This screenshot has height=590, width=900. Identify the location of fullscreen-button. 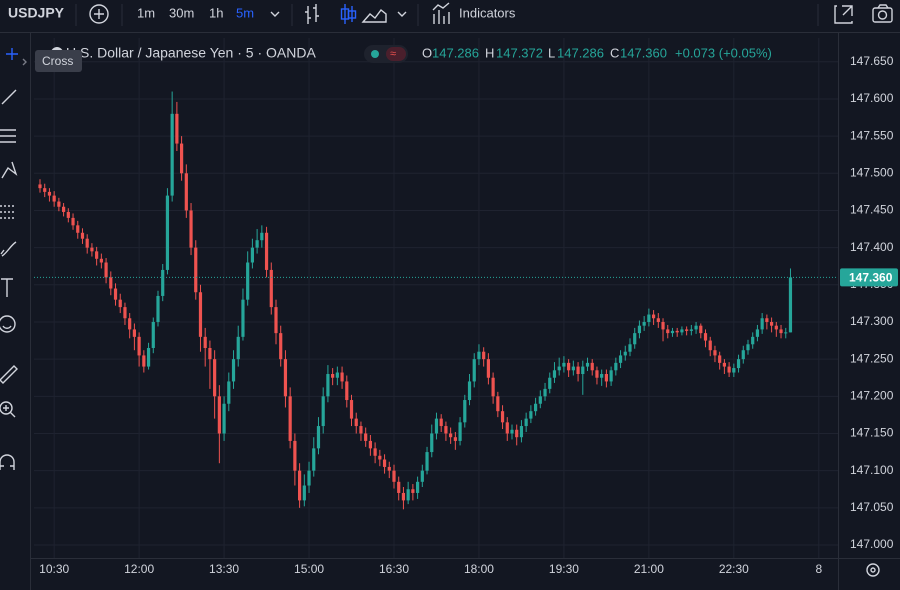
(843, 14).